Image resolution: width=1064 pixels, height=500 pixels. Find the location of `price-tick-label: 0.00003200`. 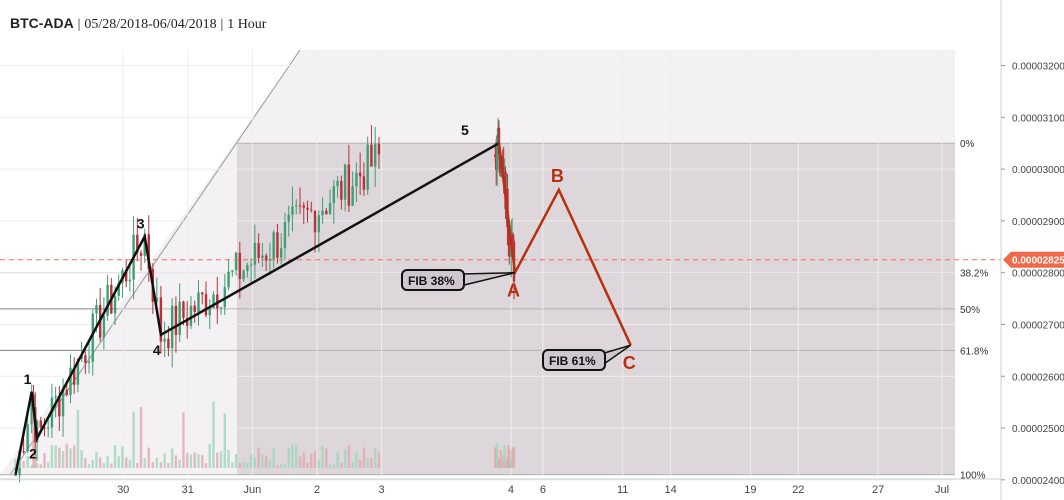

price-tick-label: 0.00003200 is located at coordinates (1038, 67).